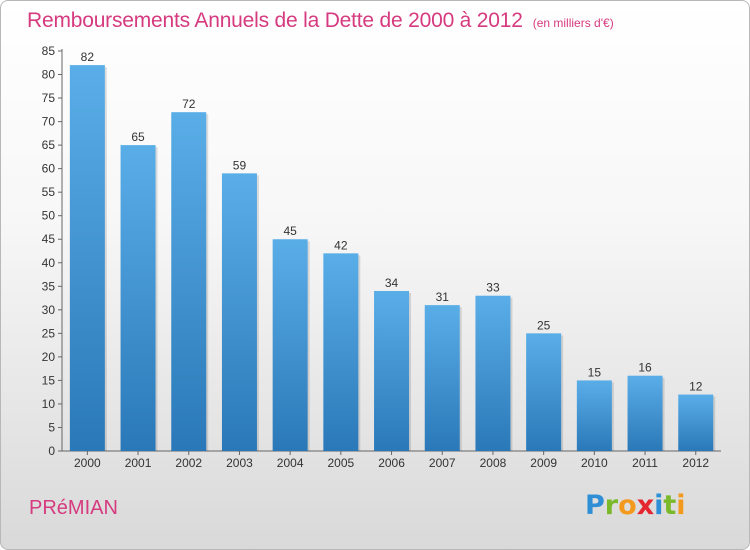  I want to click on data-label: 16, so click(645, 368).